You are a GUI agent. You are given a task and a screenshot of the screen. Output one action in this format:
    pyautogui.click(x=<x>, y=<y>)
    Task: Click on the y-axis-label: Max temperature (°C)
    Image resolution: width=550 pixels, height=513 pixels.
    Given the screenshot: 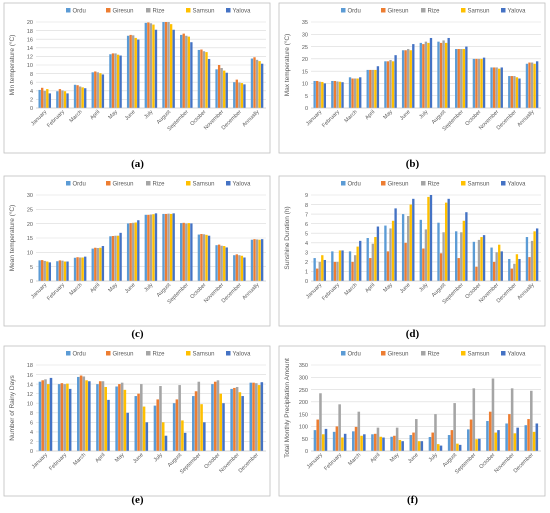 What is the action you would take?
    pyautogui.click(x=287, y=65)
    